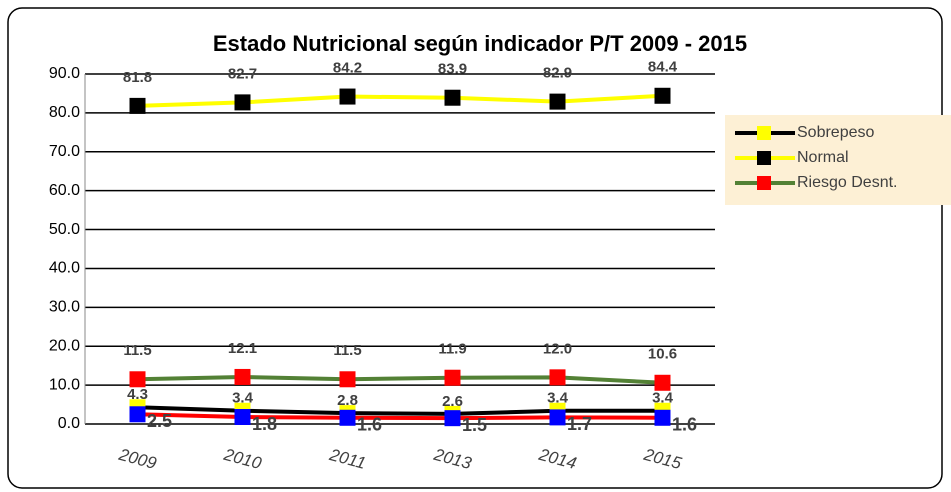 The height and width of the screenshot is (492, 951). I want to click on data-label: 81.8, so click(137, 77).